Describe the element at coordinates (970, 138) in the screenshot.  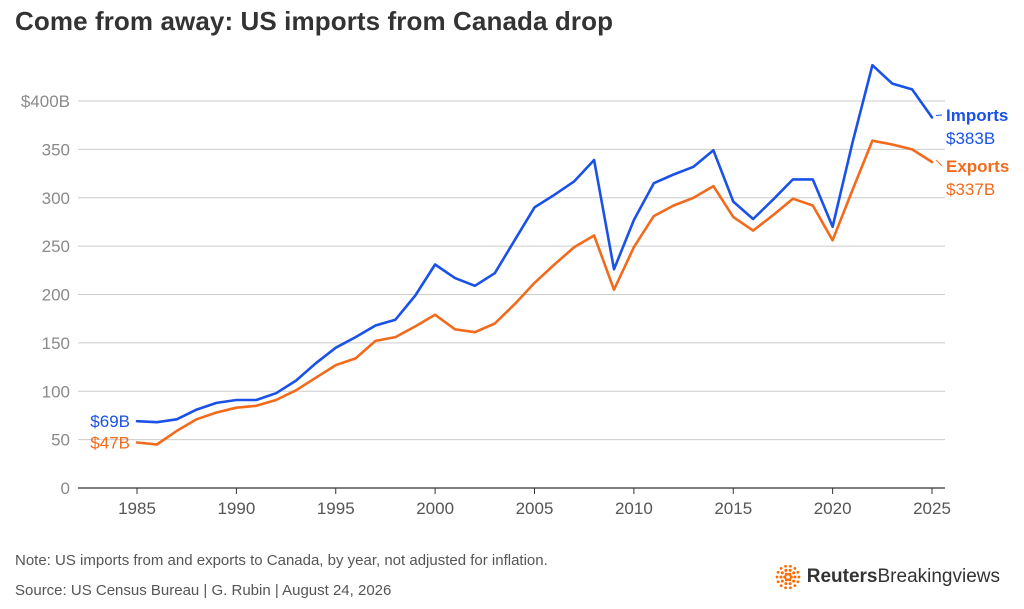
I see `end-value-label-imports: $383B` at that location.